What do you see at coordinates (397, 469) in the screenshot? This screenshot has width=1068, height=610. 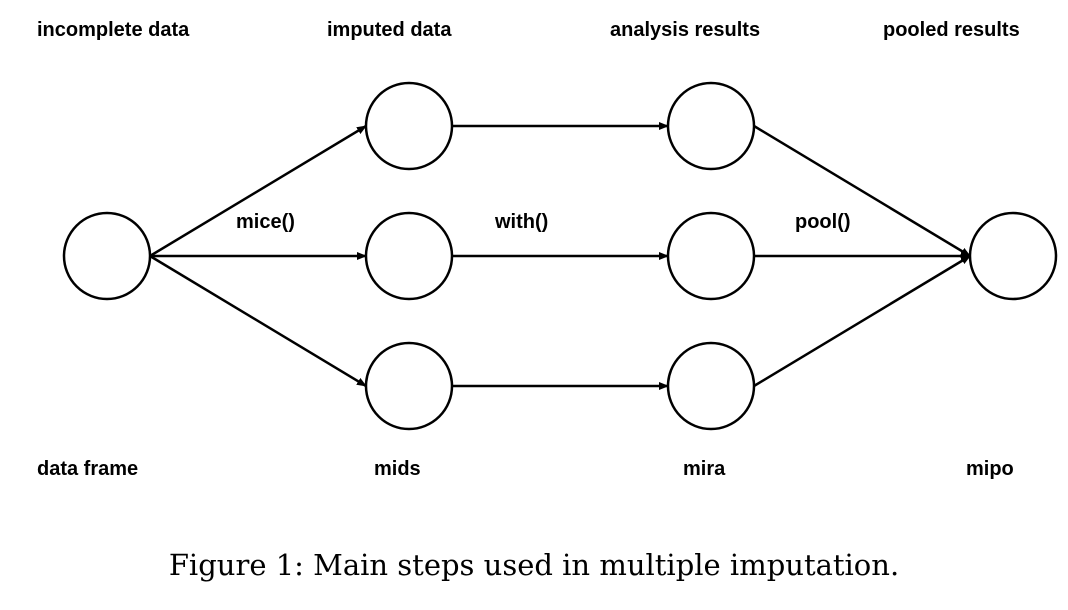 I see `class-label-mids: mids` at bounding box center [397, 469].